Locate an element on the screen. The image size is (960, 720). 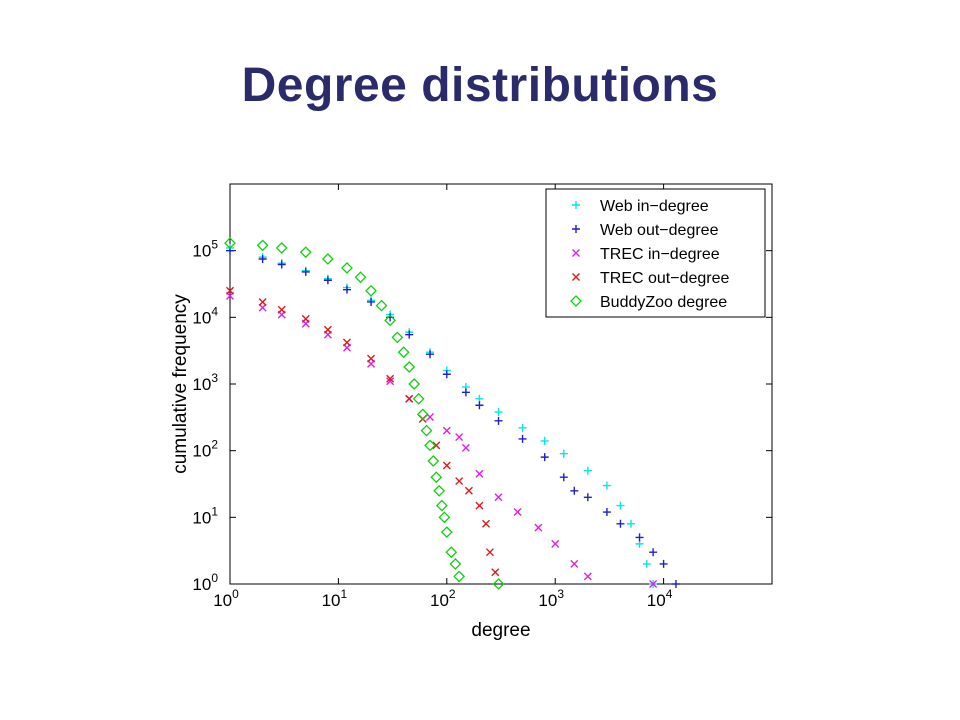
y-tick-label: 10⁵ is located at coordinates (205, 249).